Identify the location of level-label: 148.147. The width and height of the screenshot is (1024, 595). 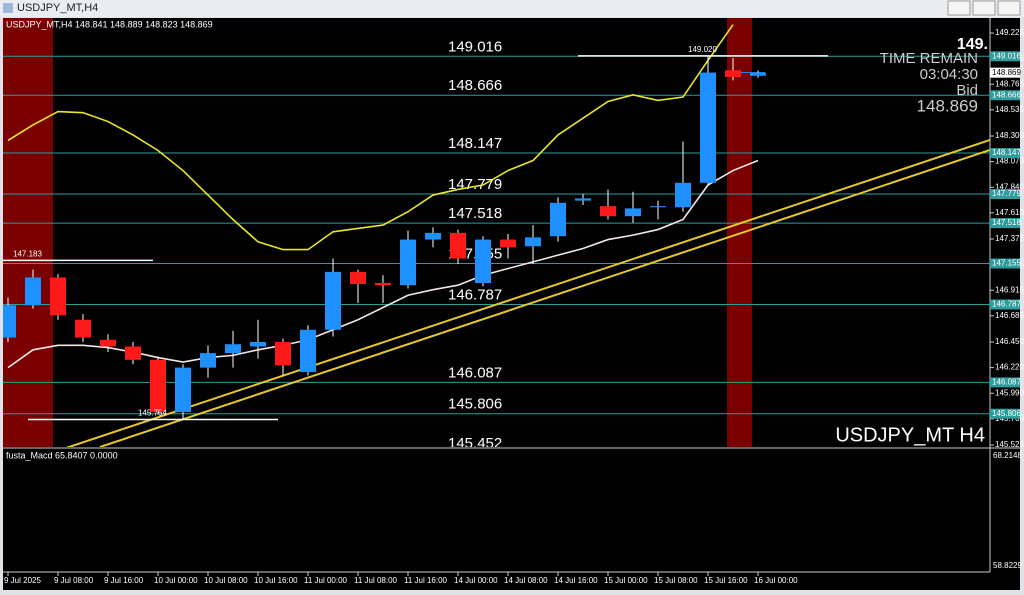
(475, 143).